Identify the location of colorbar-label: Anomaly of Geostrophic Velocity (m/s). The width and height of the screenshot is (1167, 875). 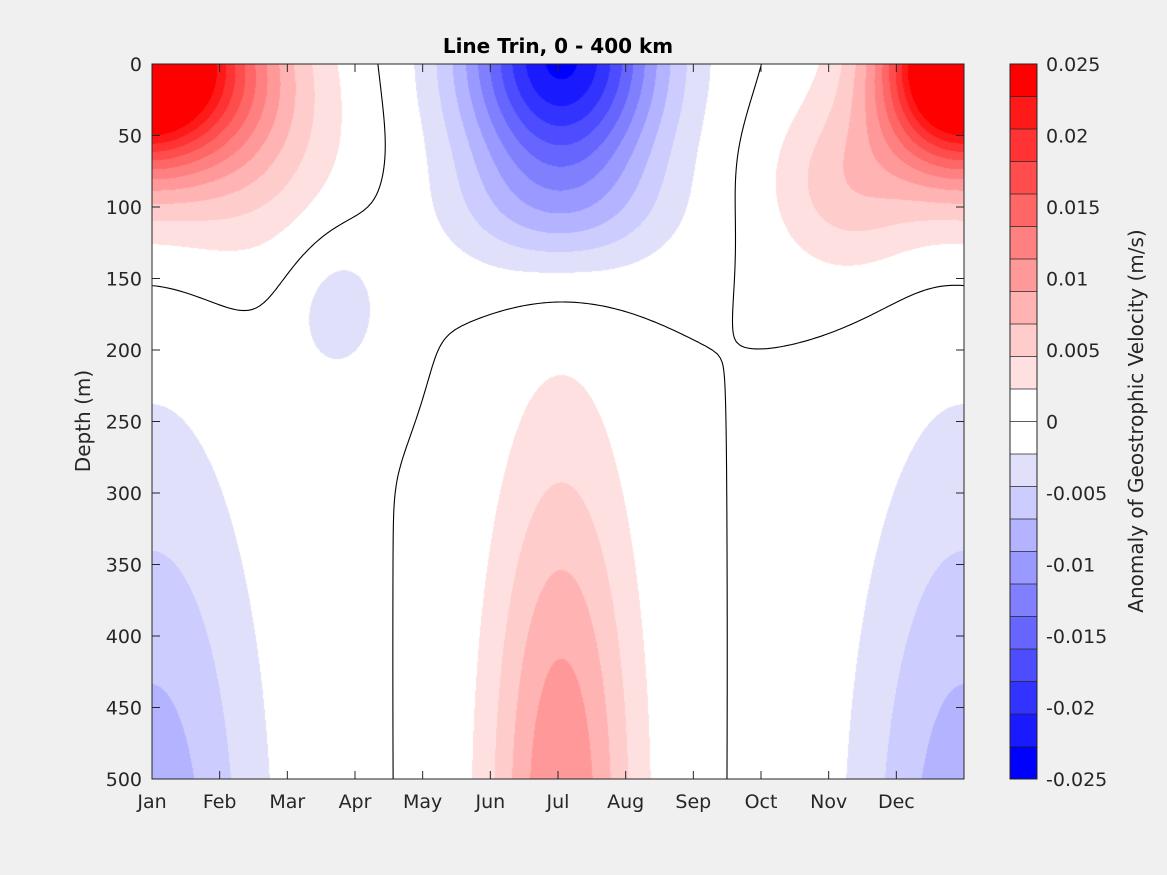
(1136, 420).